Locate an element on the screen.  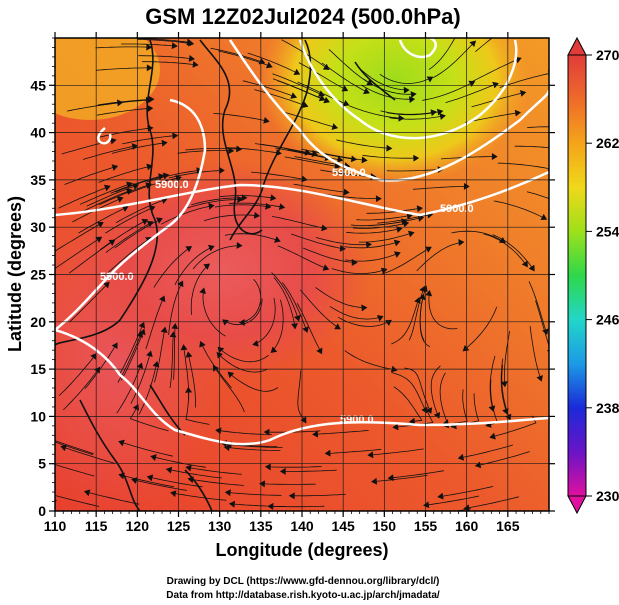
y-tick-label: 15 is located at coordinates (38, 369).